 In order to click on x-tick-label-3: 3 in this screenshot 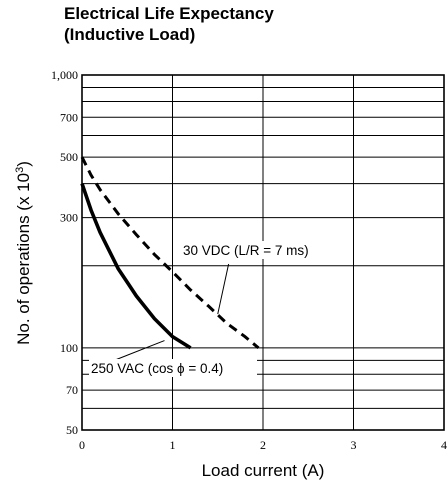, I will do `click(354, 445)`.